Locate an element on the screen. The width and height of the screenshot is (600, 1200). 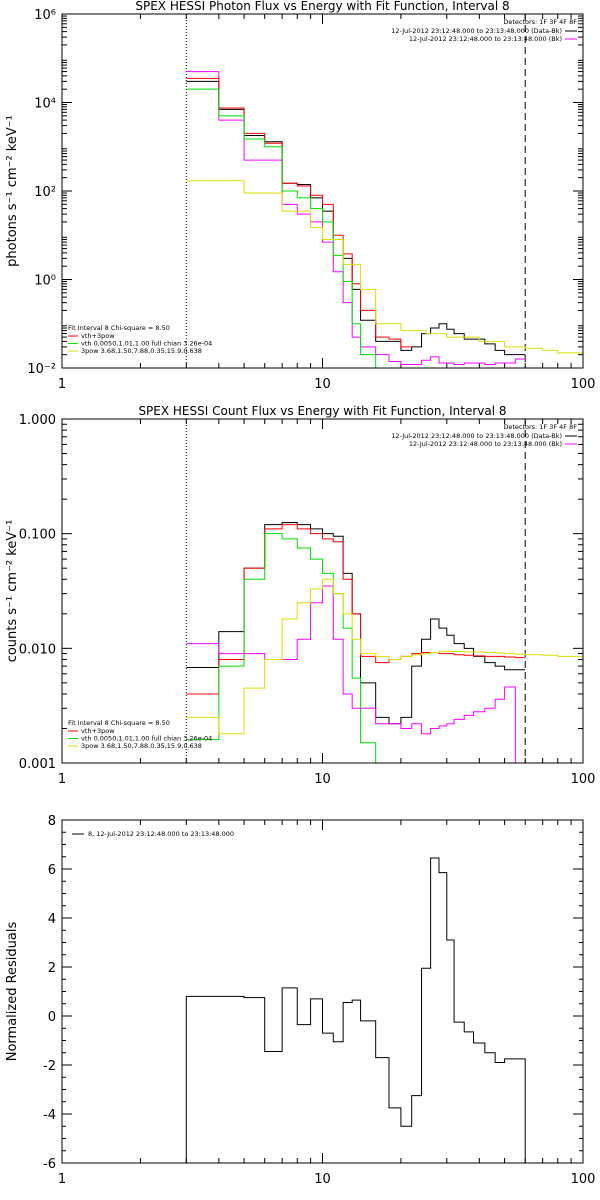
y-tick-label: 1.000 is located at coordinates (37, 420).